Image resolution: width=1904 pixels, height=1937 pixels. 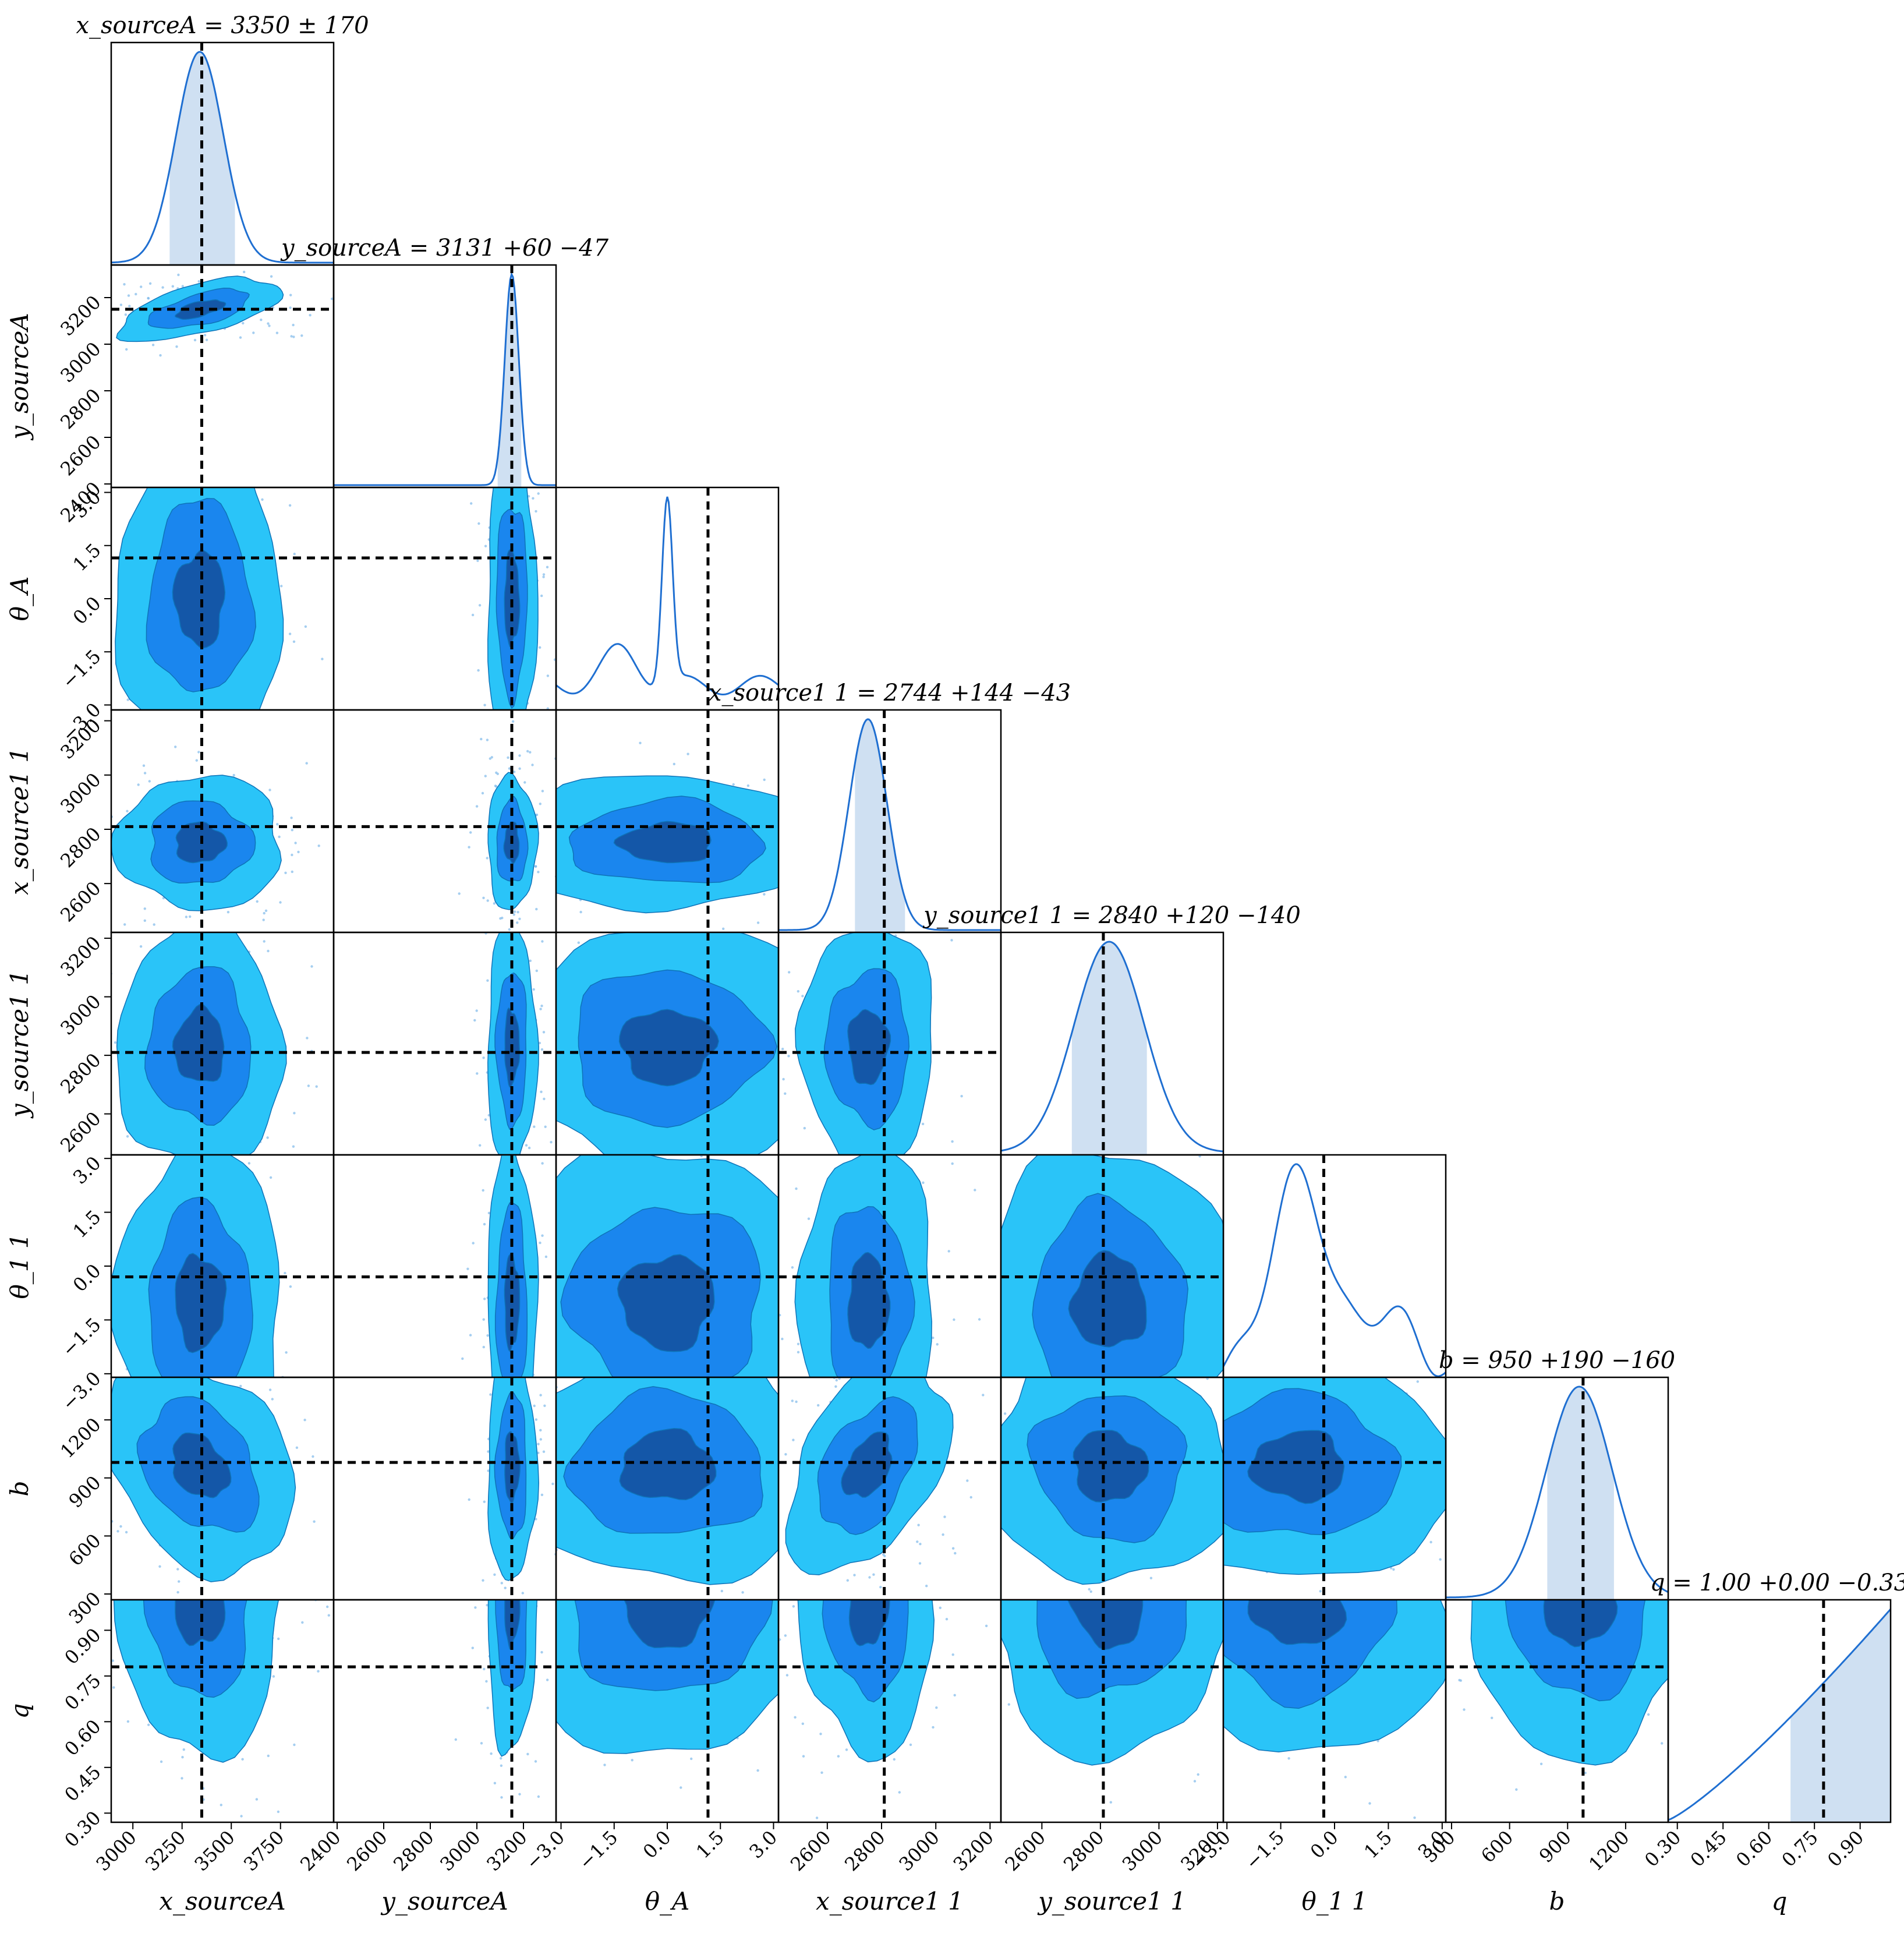 What do you see at coordinates (889, 1711) in the screenshot?
I see `pair-panel-x_source1-q` at bounding box center [889, 1711].